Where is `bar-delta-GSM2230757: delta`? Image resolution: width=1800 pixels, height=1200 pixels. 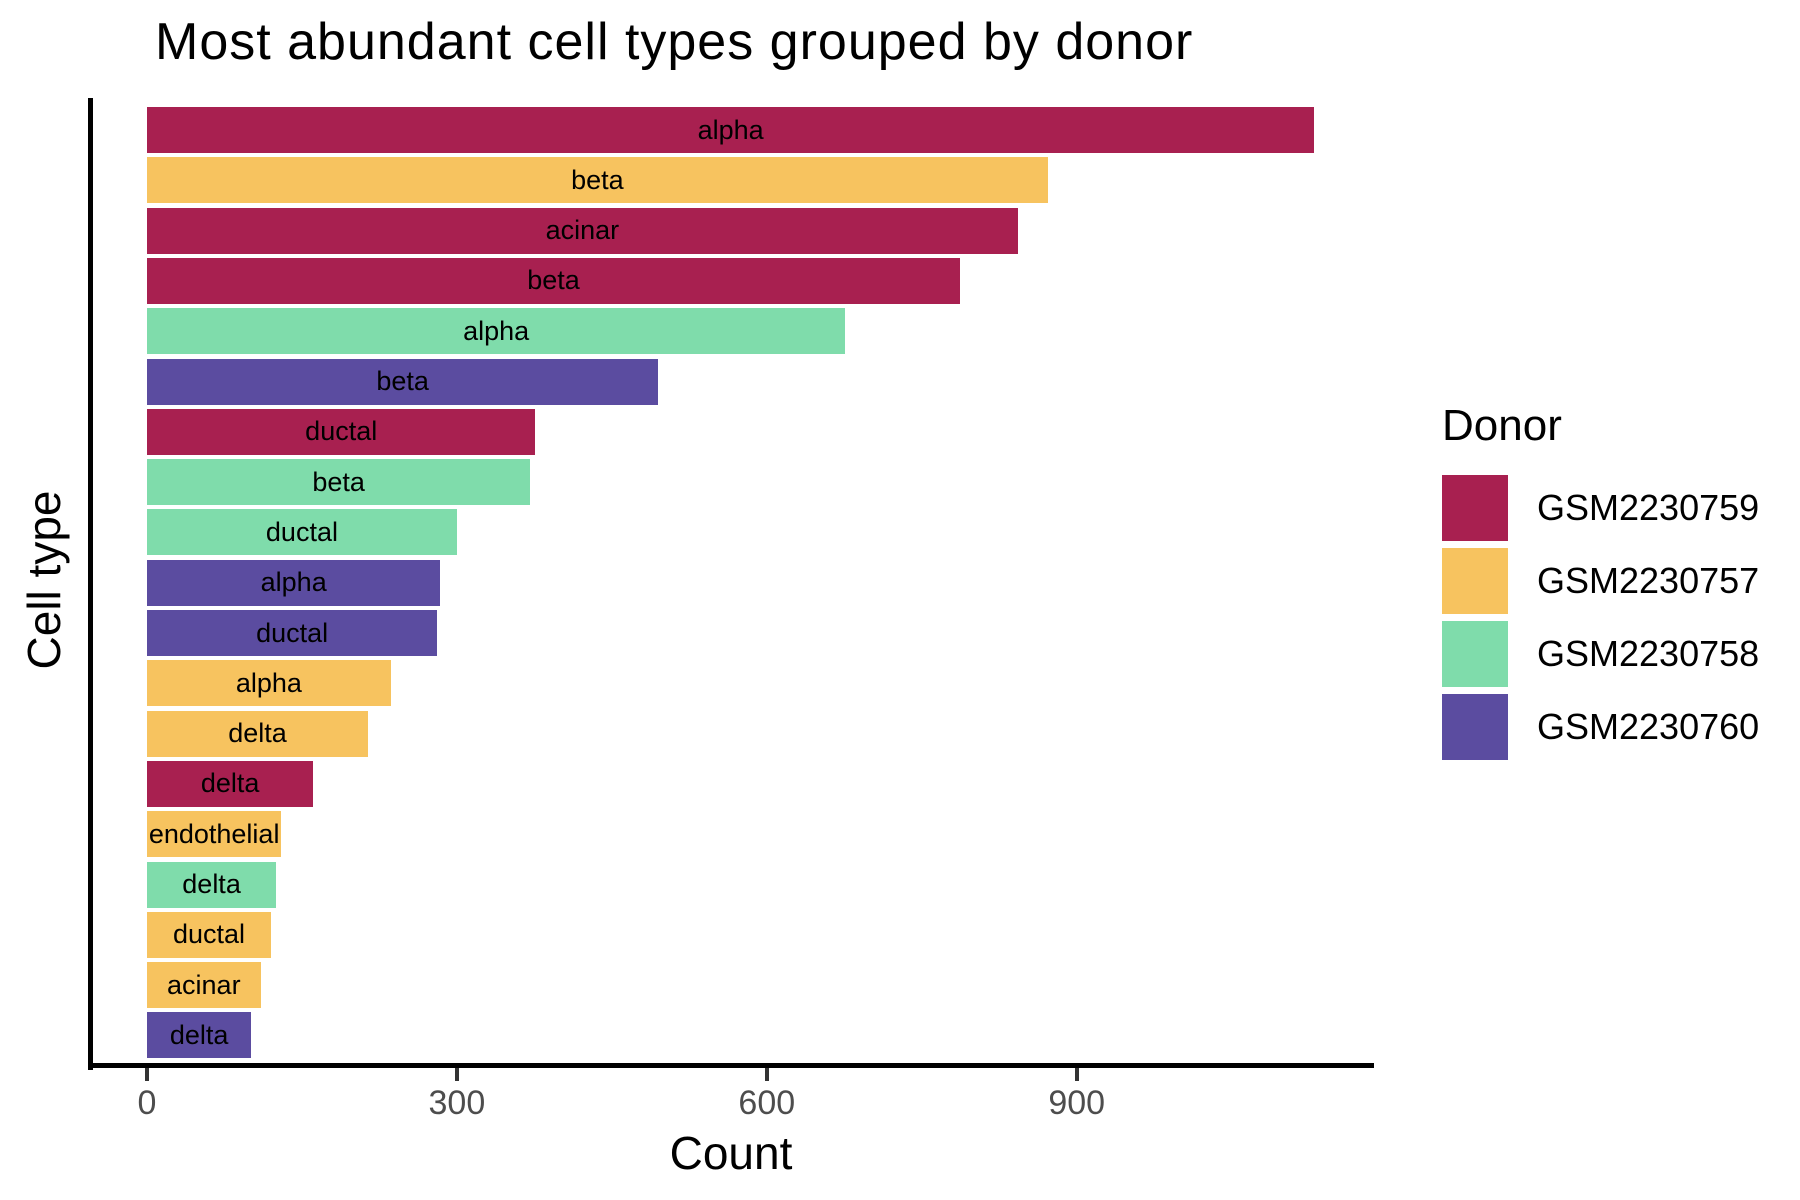 bar-delta-GSM2230757: delta is located at coordinates (258, 733).